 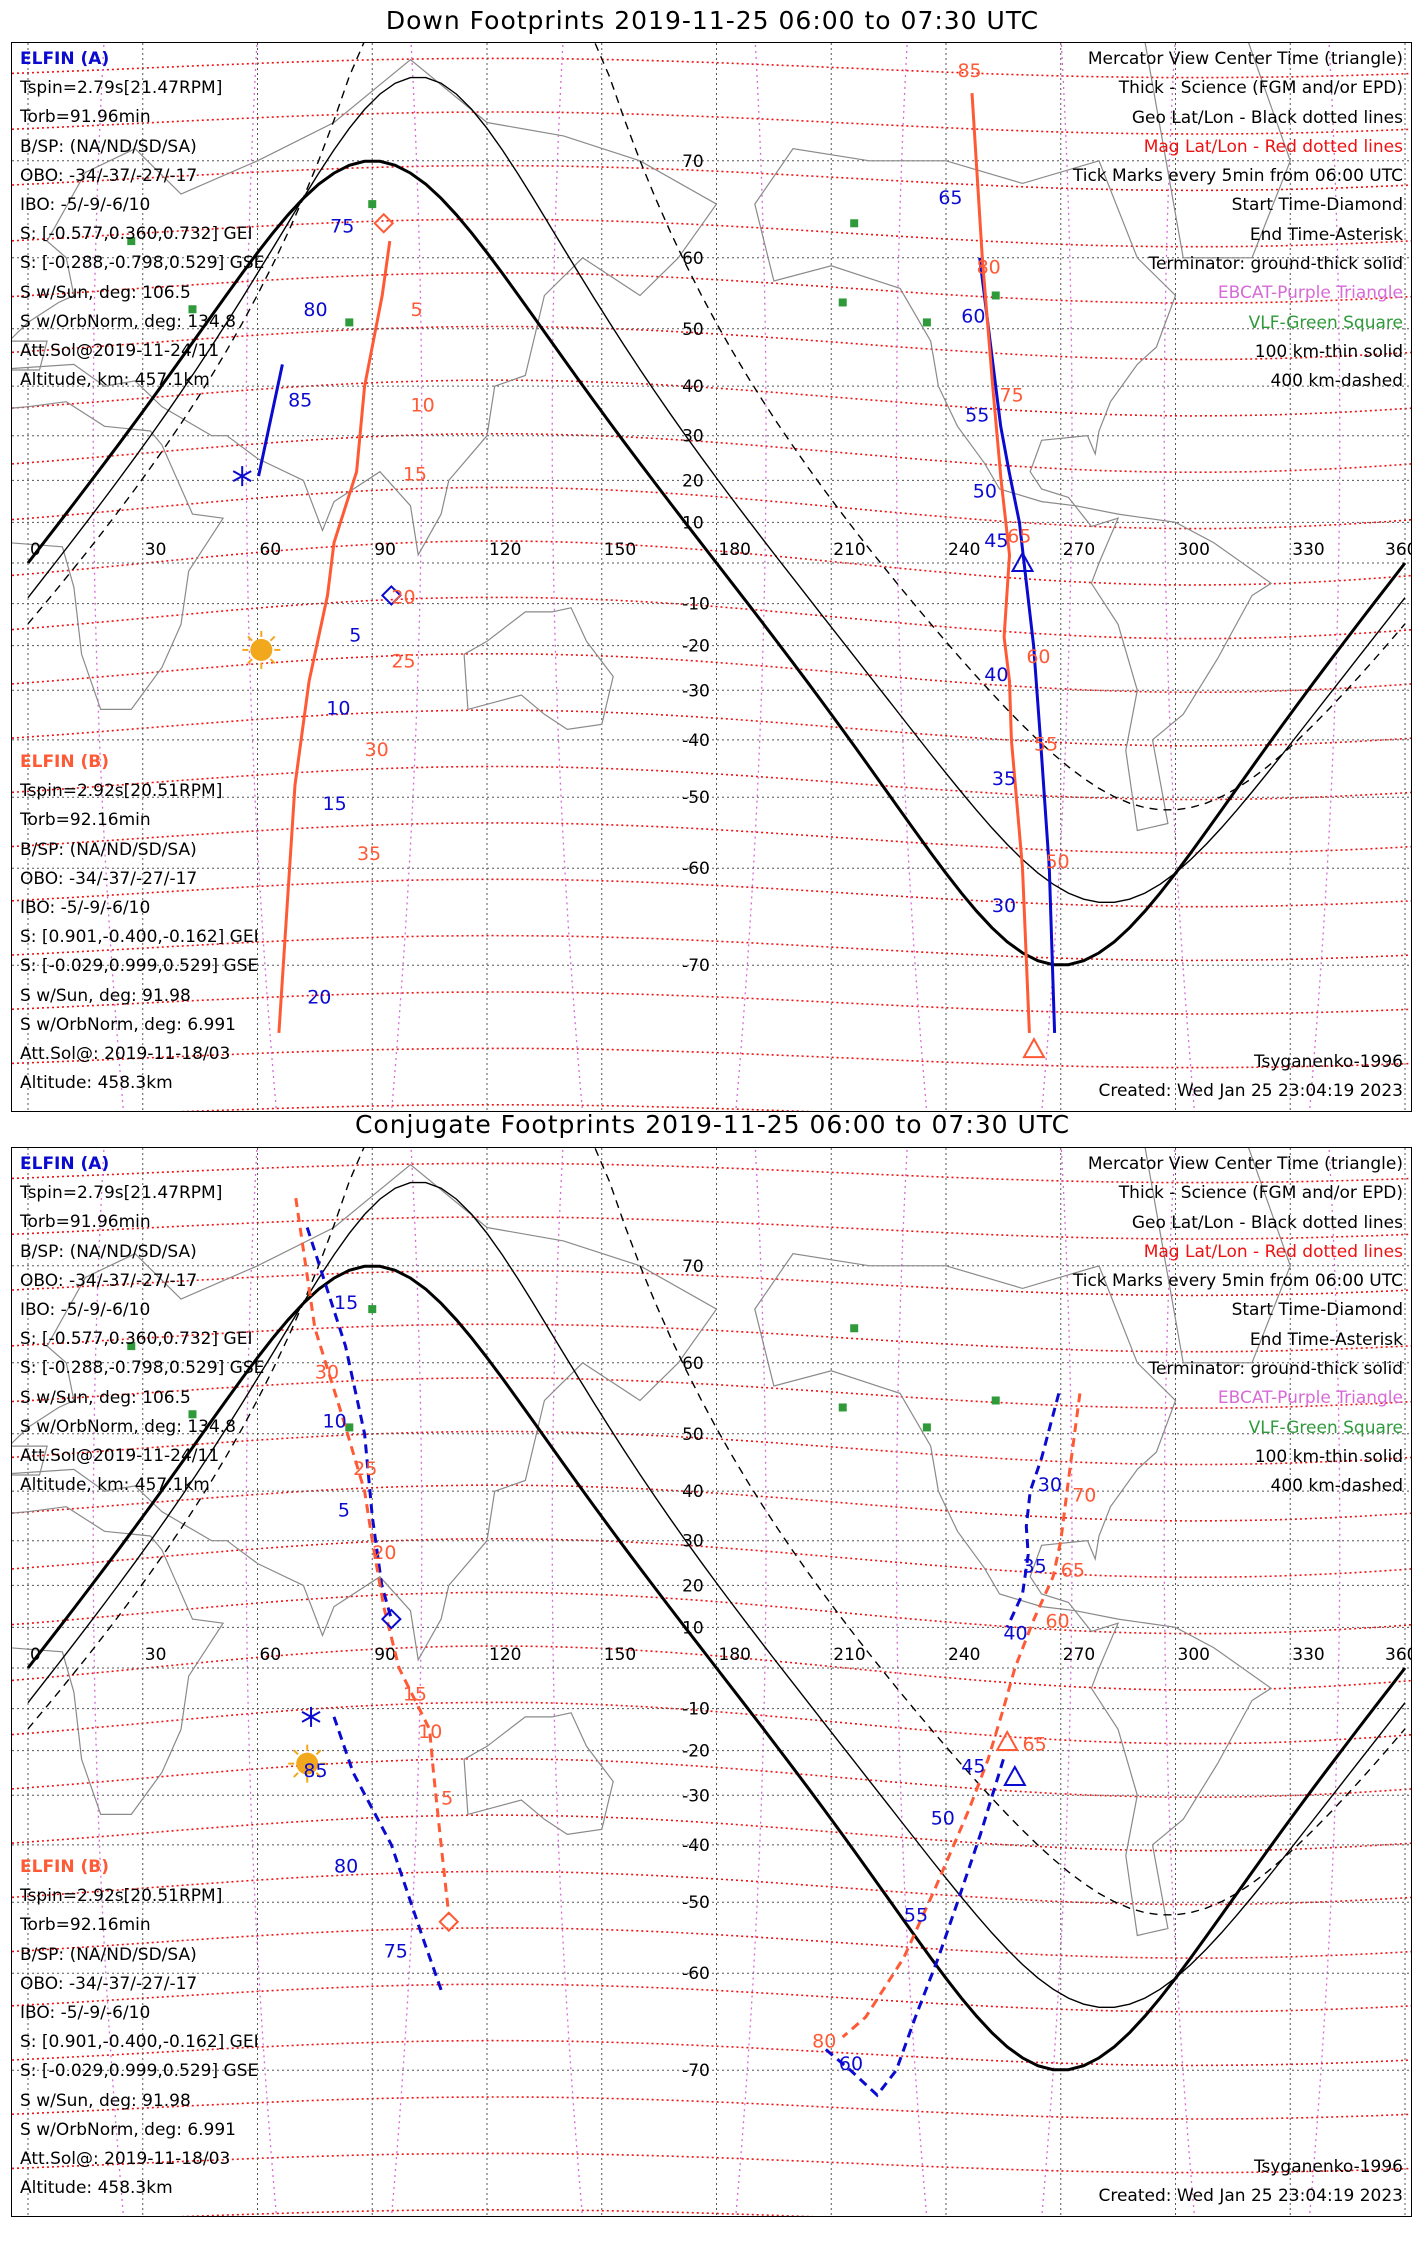 I want to click on created-label: Created: Wed Jan 25 23:04:19 2023, so click(x=1250, y=1091).